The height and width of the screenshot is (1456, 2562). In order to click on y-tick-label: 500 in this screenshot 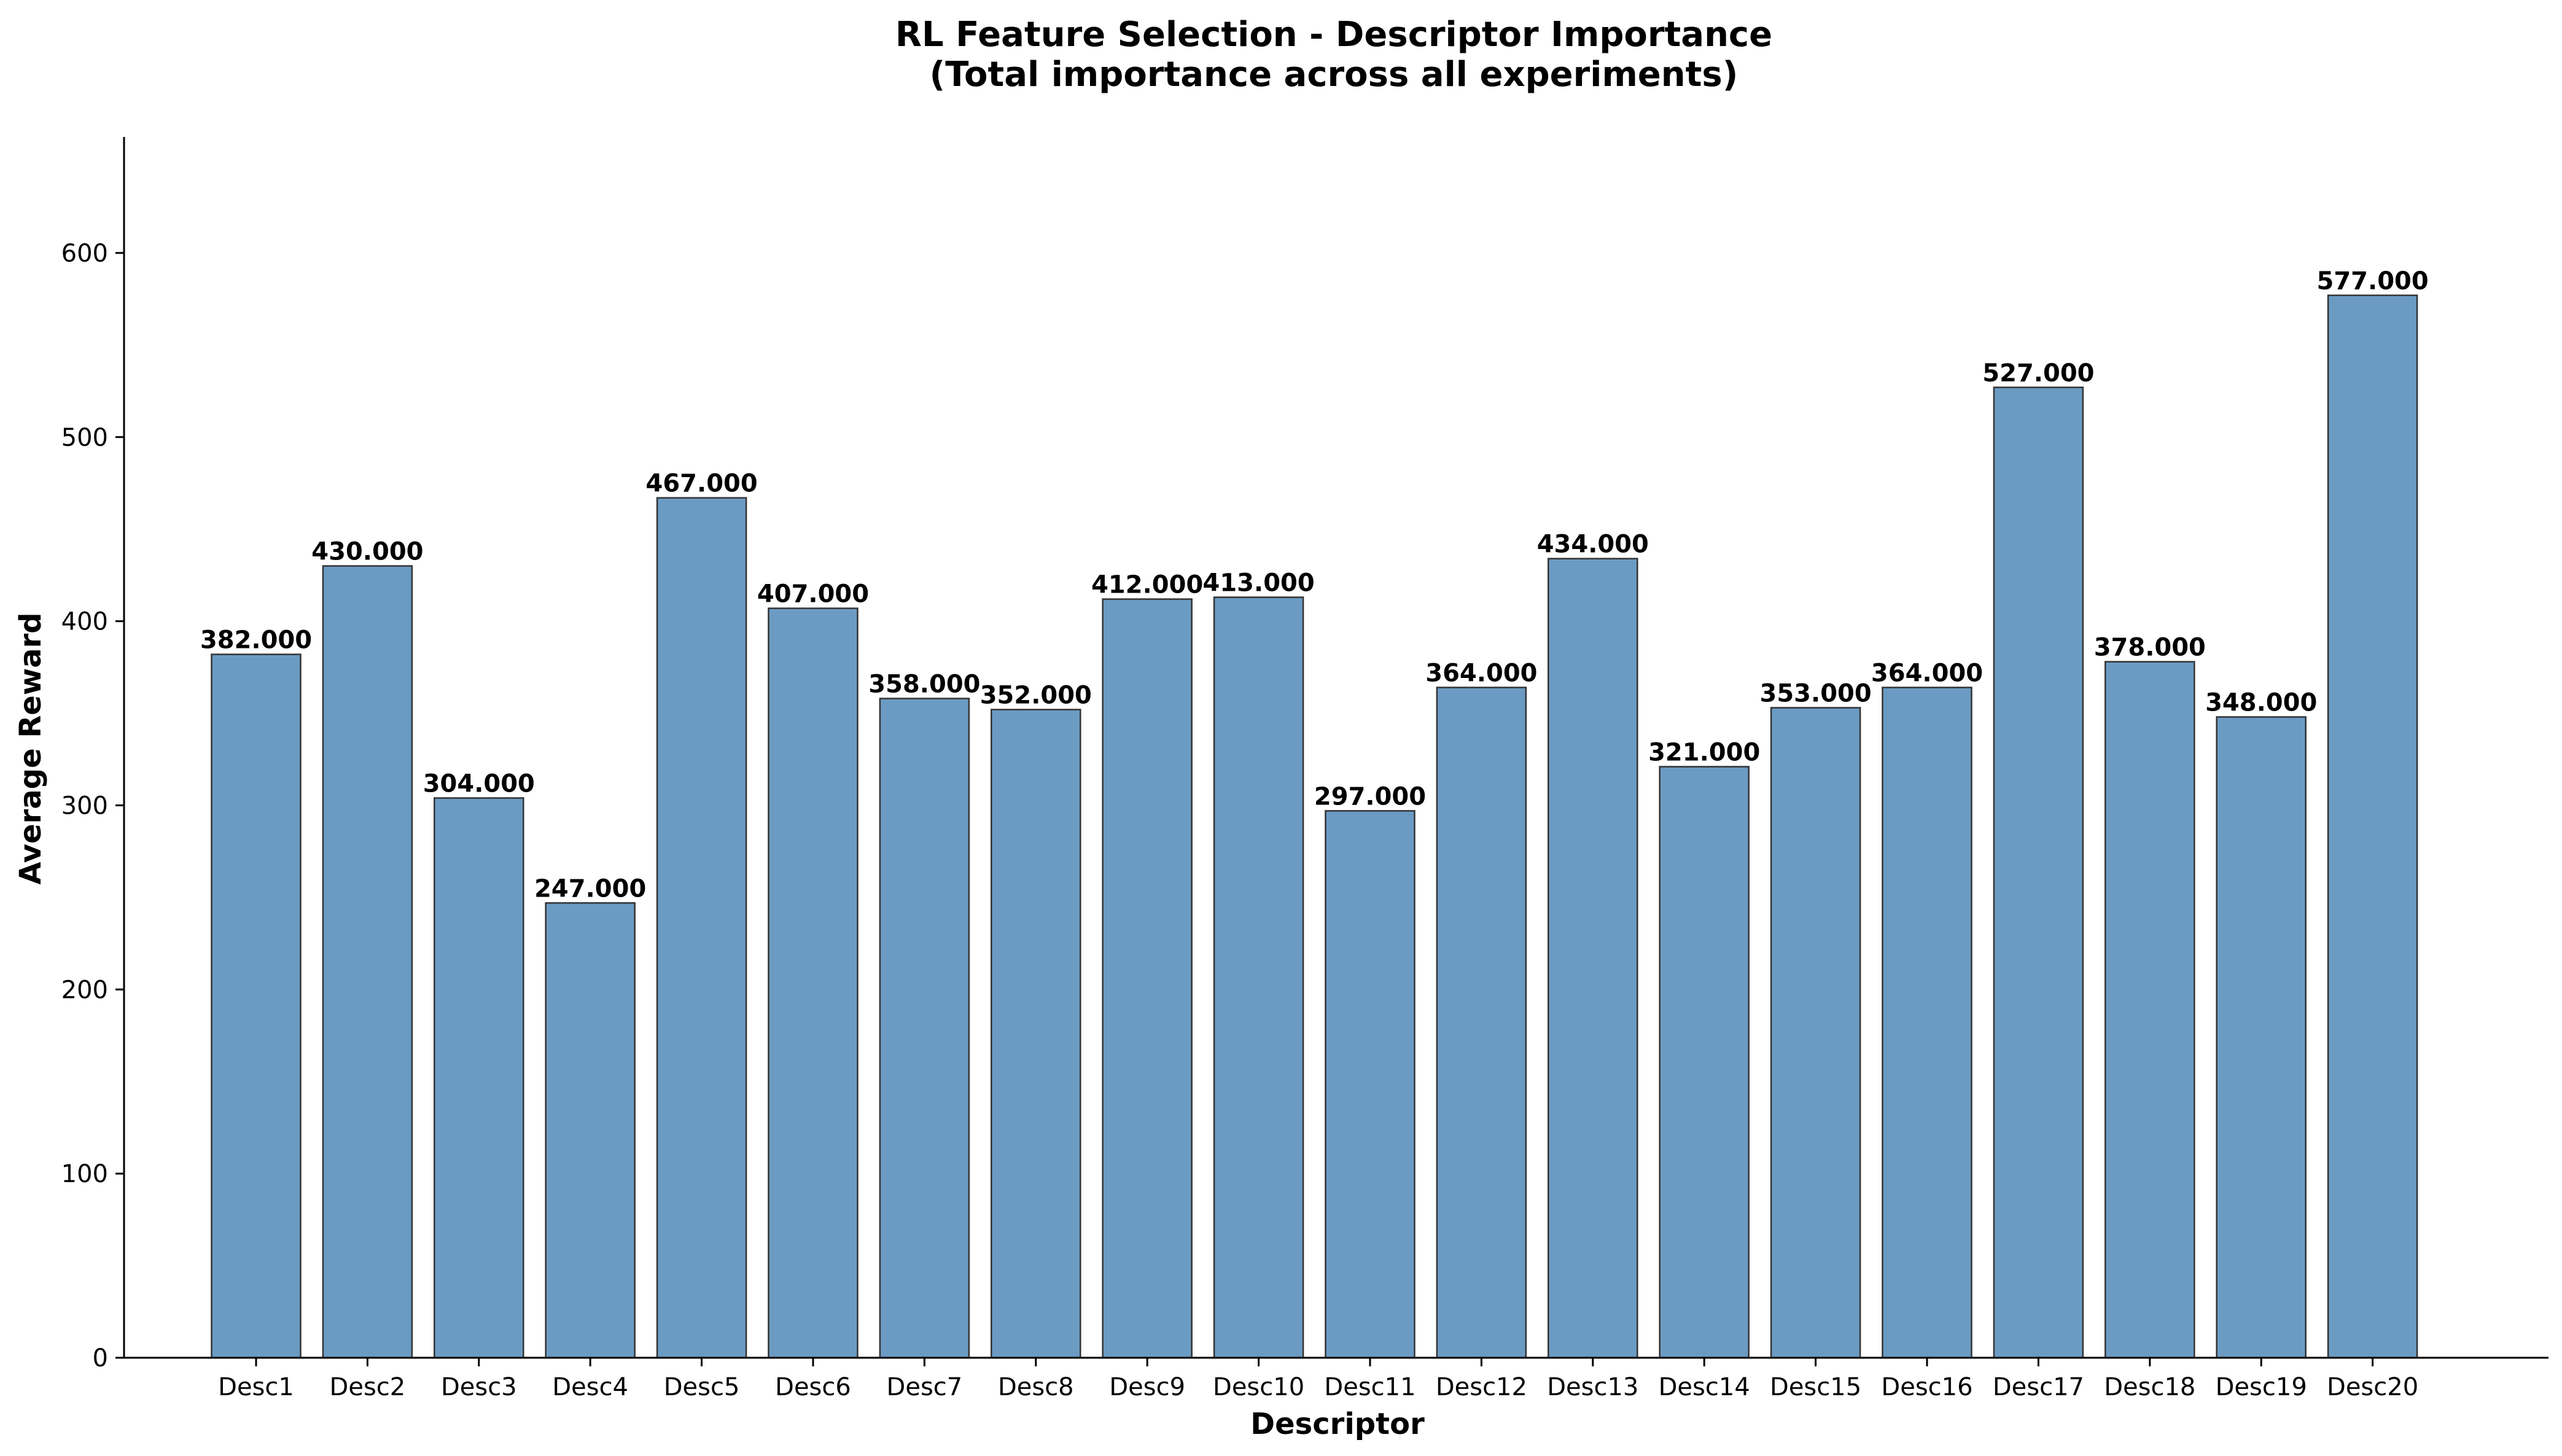, I will do `click(84, 438)`.